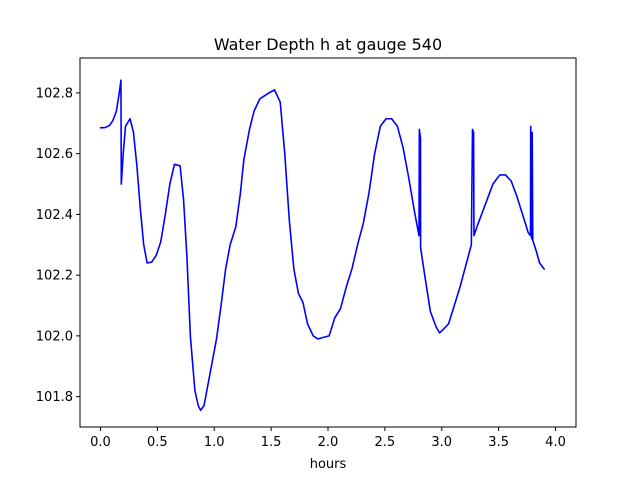 This screenshot has width=640, height=480. I want to click on x-axis-label: hours, so click(328, 464).